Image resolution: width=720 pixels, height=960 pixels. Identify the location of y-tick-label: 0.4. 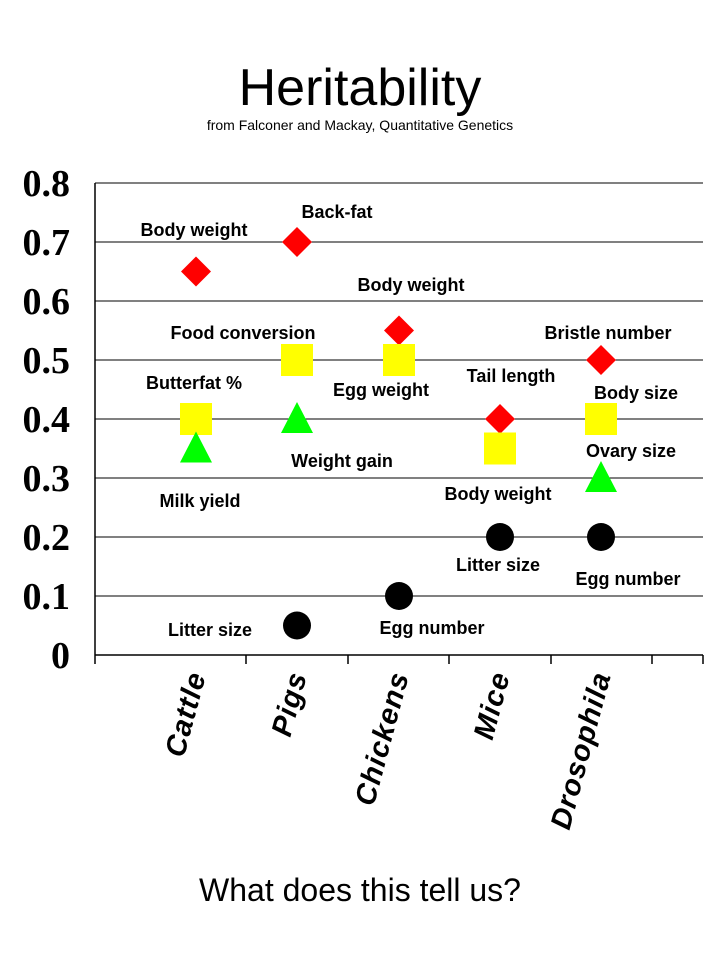
(47, 420).